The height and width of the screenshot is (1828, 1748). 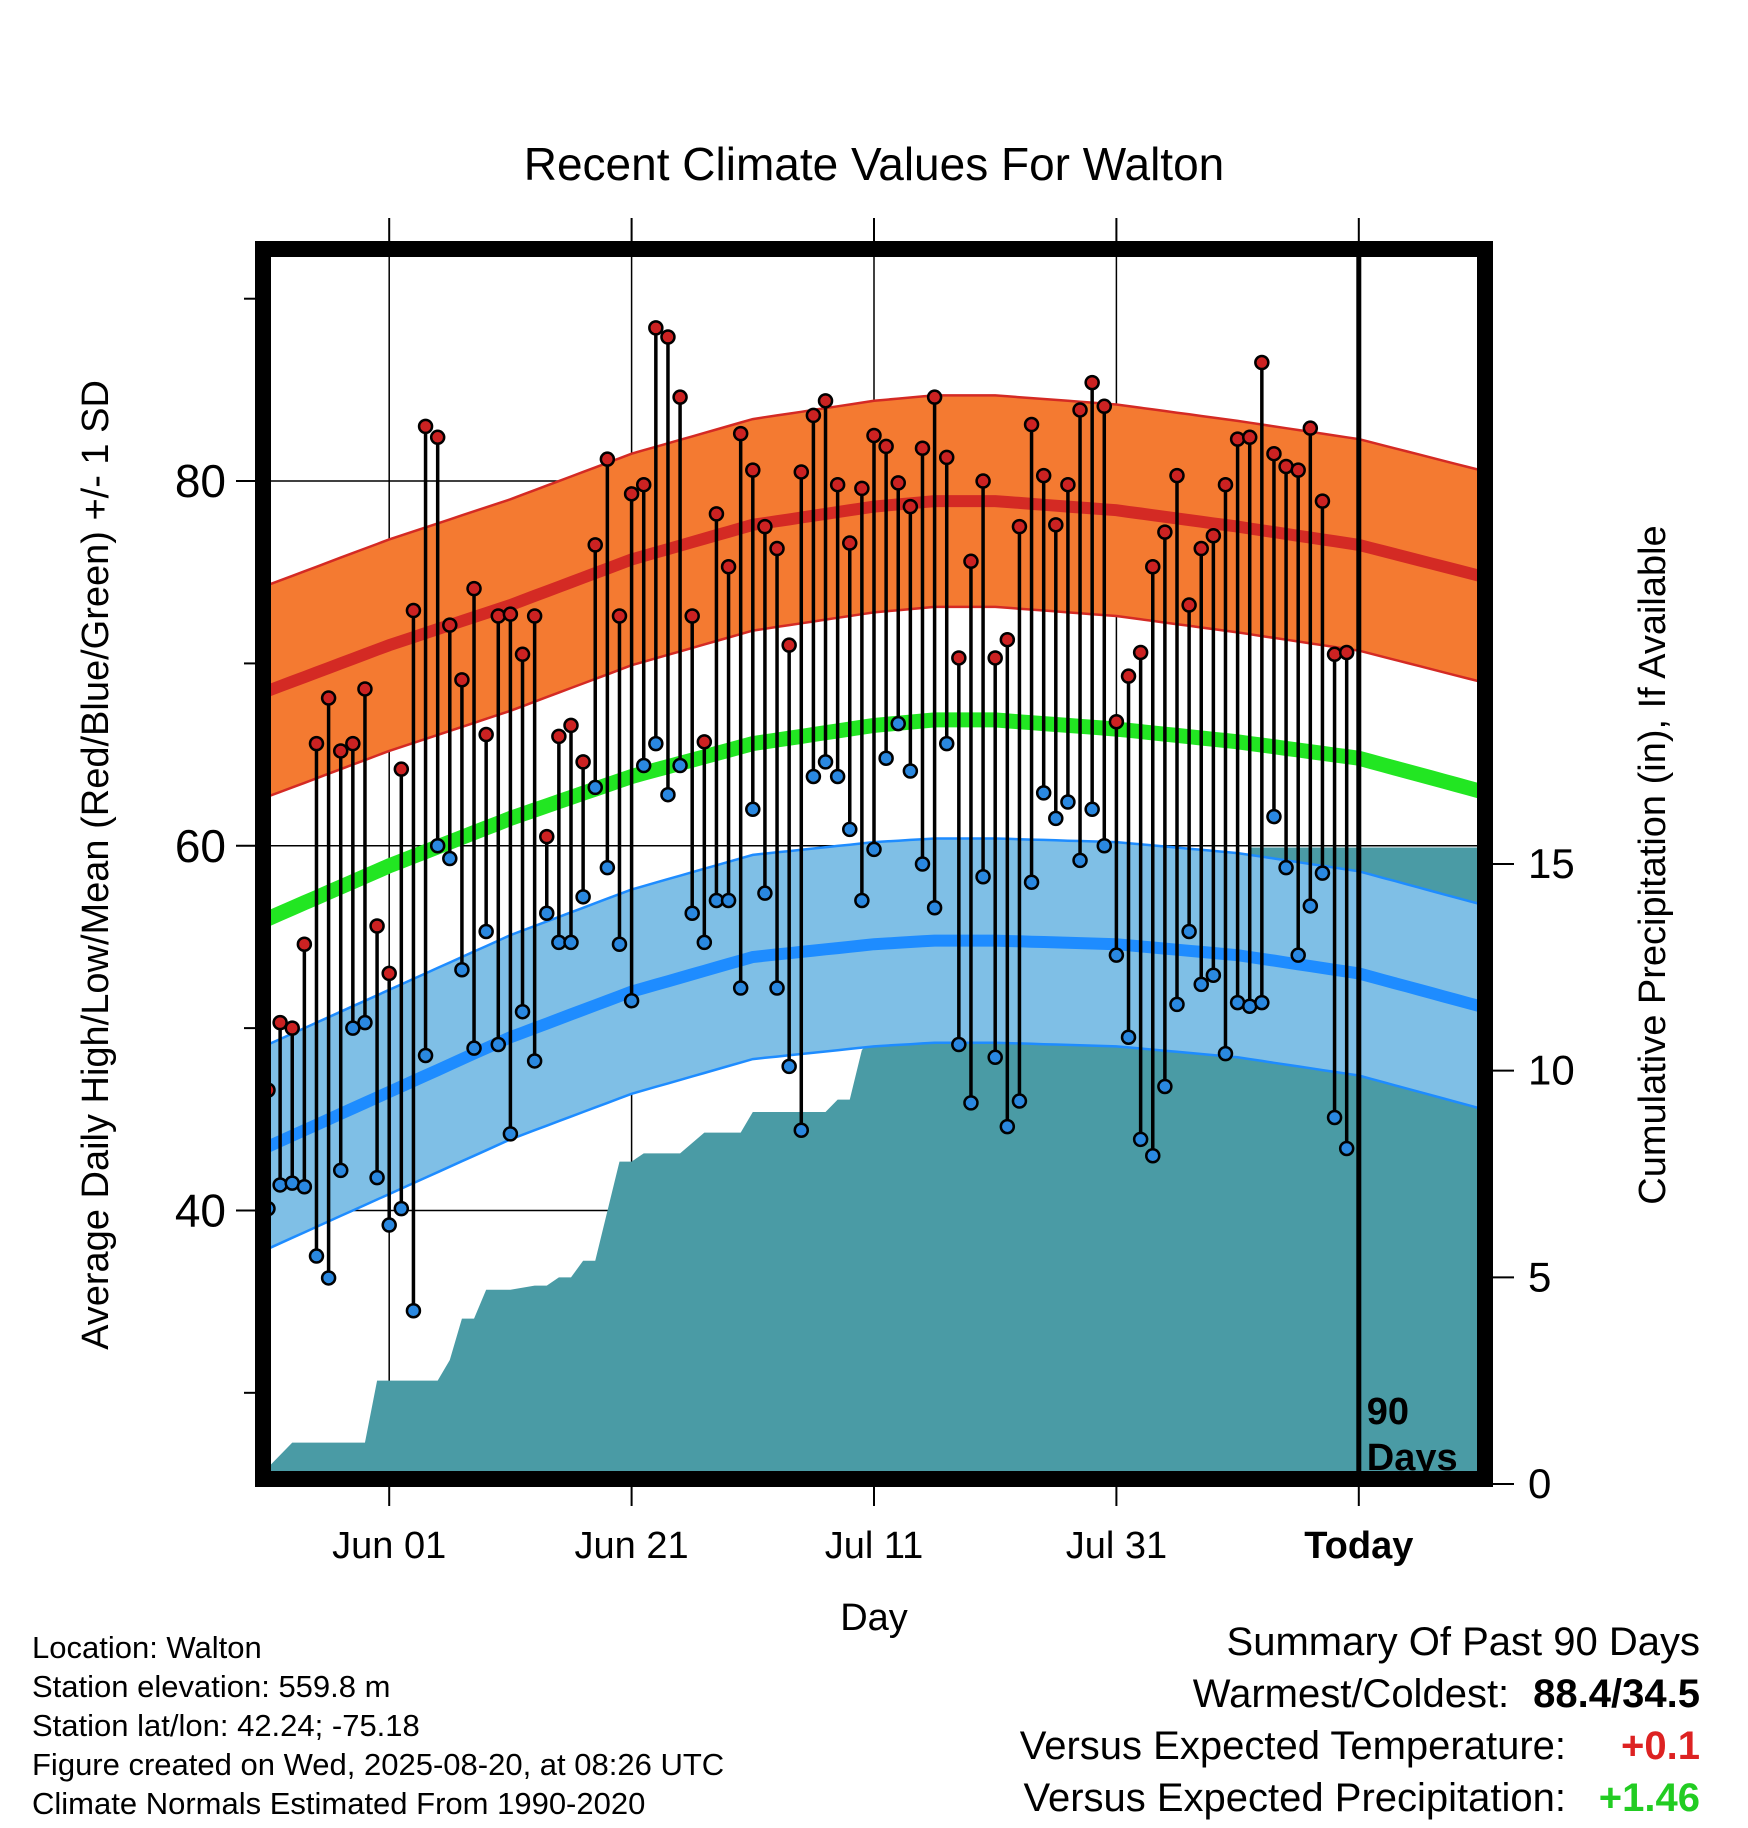 What do you see at coordinates (200, 481) in the screenshot?
I see `y-tick-label-left: 80` at bounding box center [200, 481].